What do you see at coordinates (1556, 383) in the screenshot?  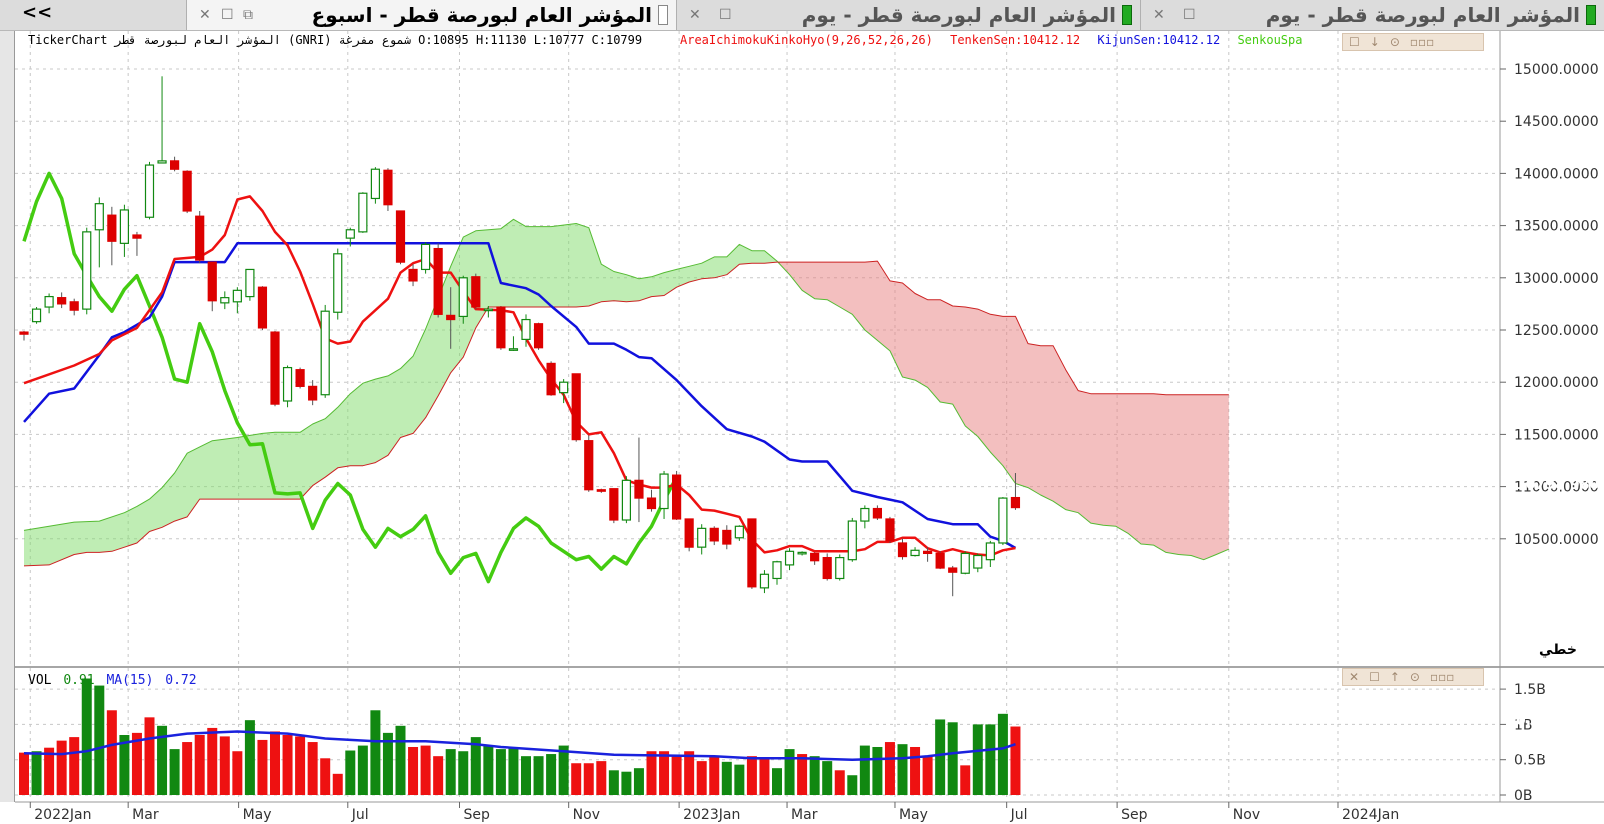 I see `y-tick-label: 12000.0000` at bounding box center [1556, 383].